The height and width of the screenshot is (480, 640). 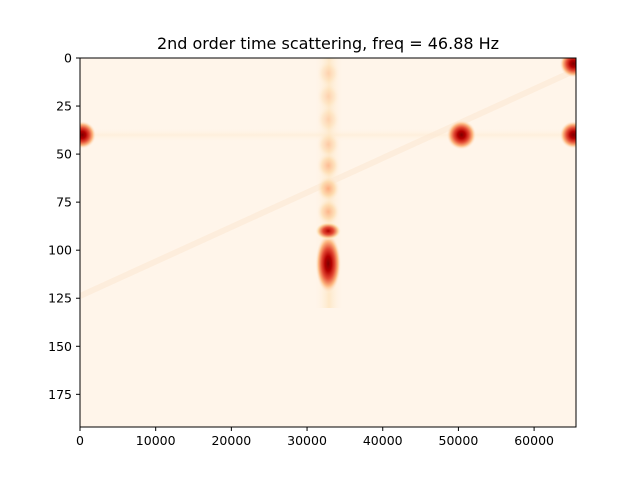 What do you see at coordinates (64, 106) in the screenshot?
I see `y-tick-label: 25` at bounding box center [64, 106].